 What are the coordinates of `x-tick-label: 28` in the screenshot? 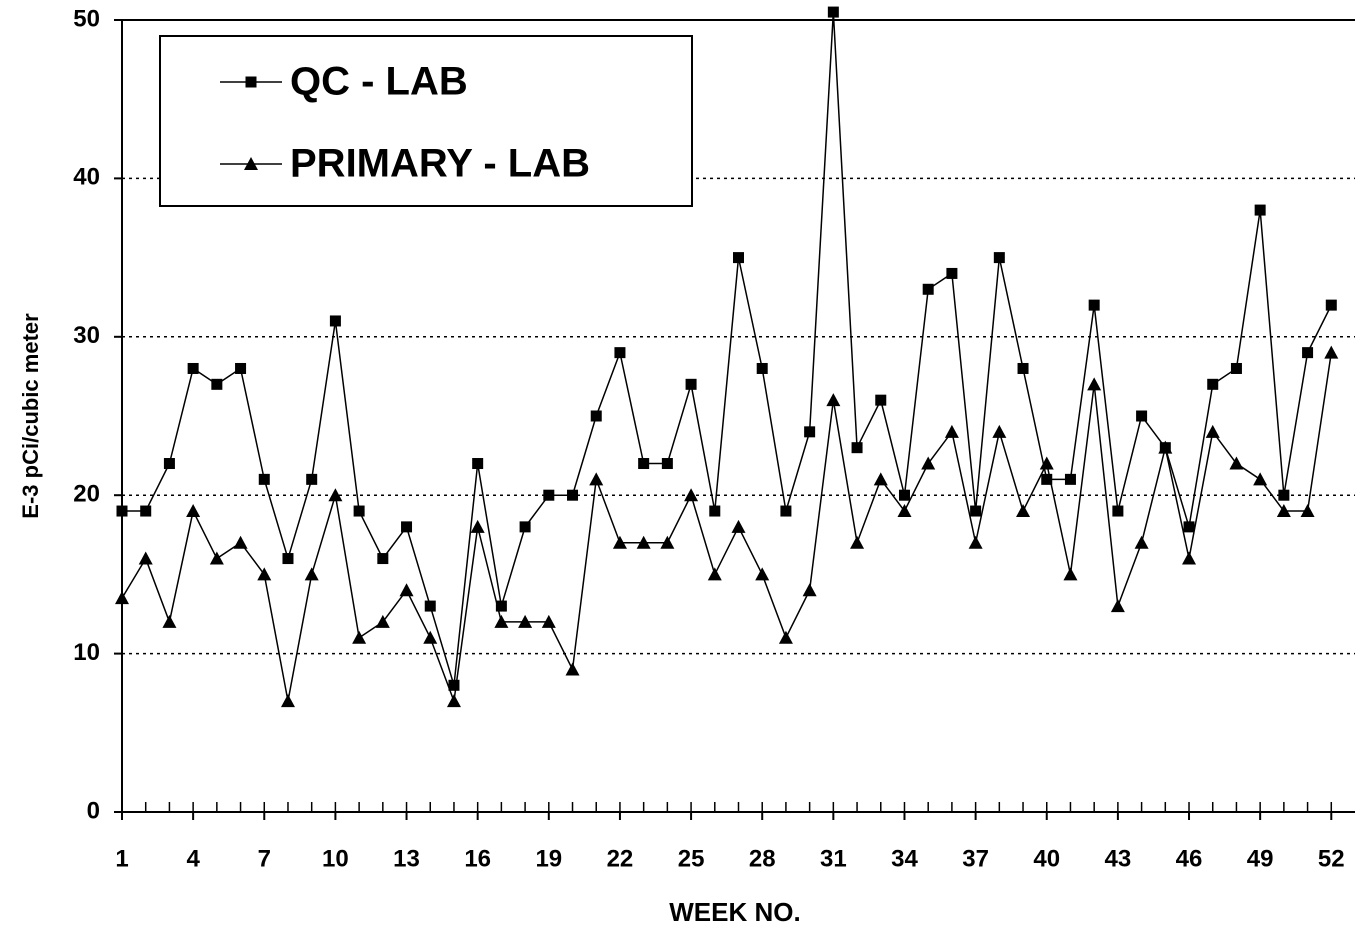 It's located at (762, 858).